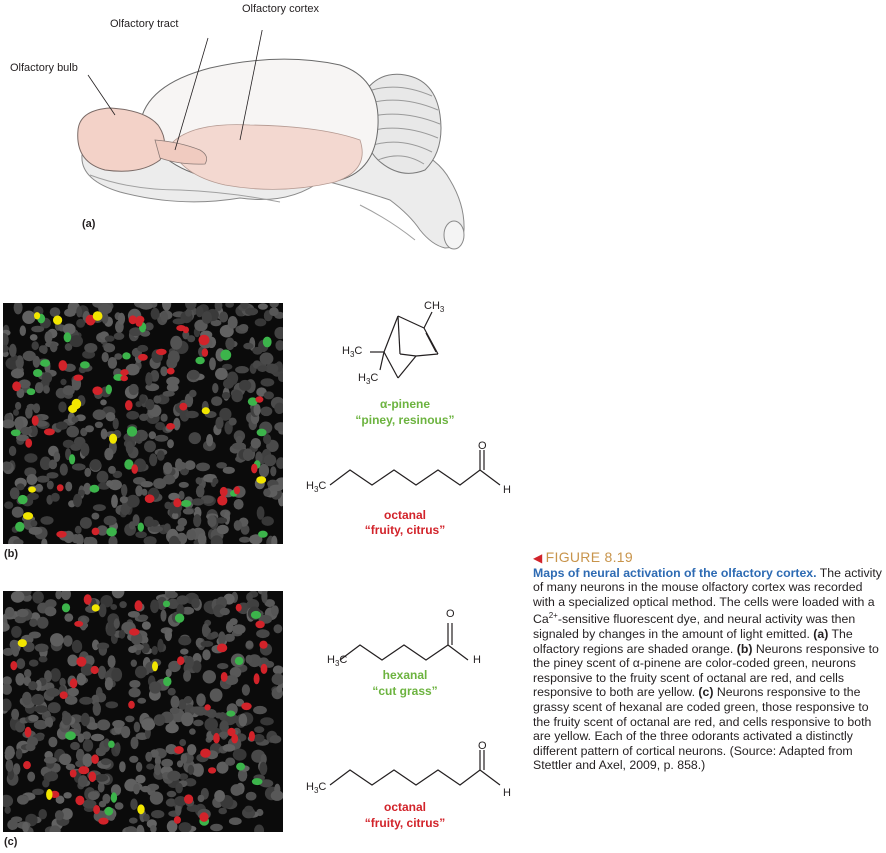 The image size is (886, 853). I want to click on caption-superscript: 2+, so click(553, 616).